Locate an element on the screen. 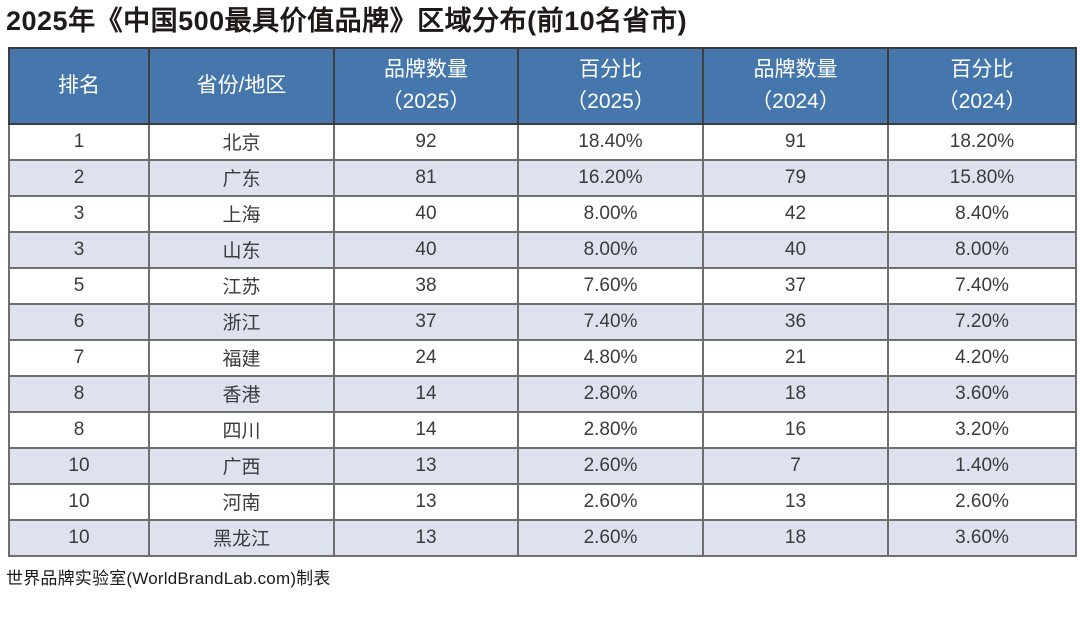  column-header: 百分比 （2025） is located at coordinates (610, 85).